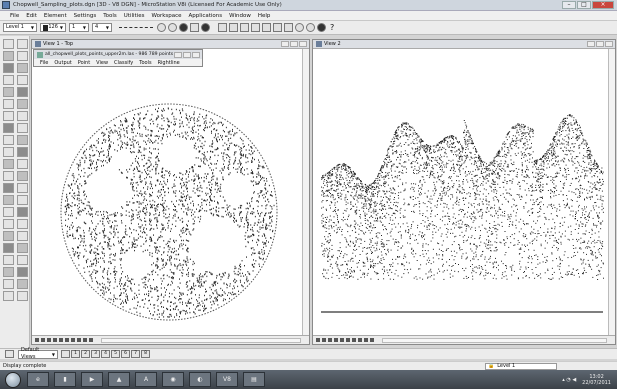 The height and width of the screenshot is (389, 617). I want to click on menu-tools: Tools, so click(110, 15).